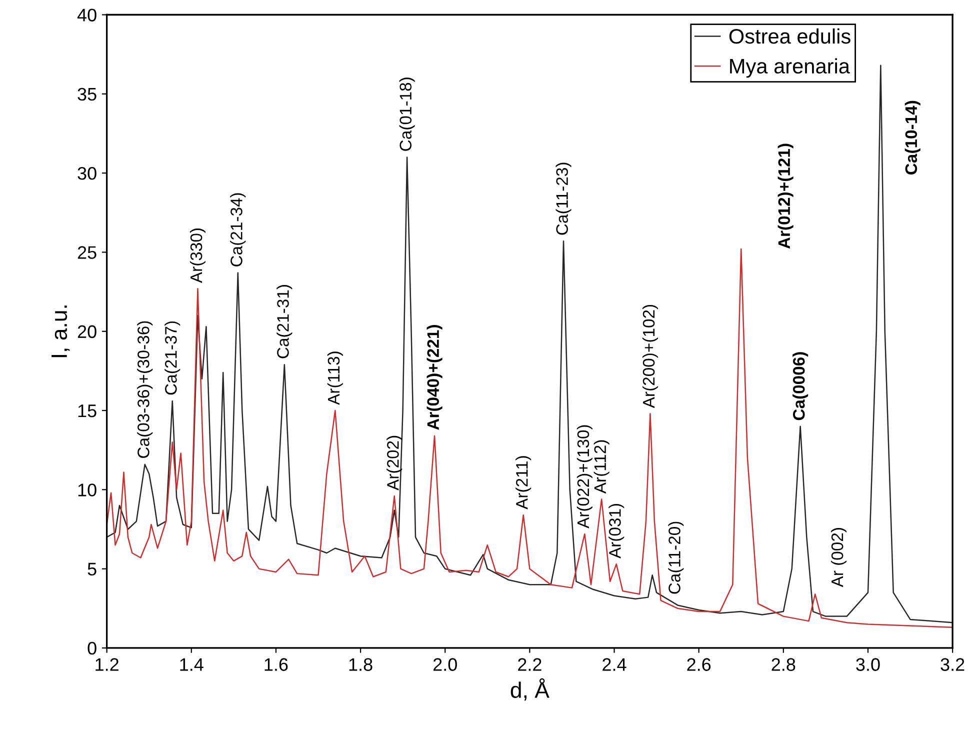 This screenshot has height=738, width=971. What do you see at coordinates (602, 467) in the screenshot?
I see `annotation: Ar(112)` at bounding box center [602, 467].